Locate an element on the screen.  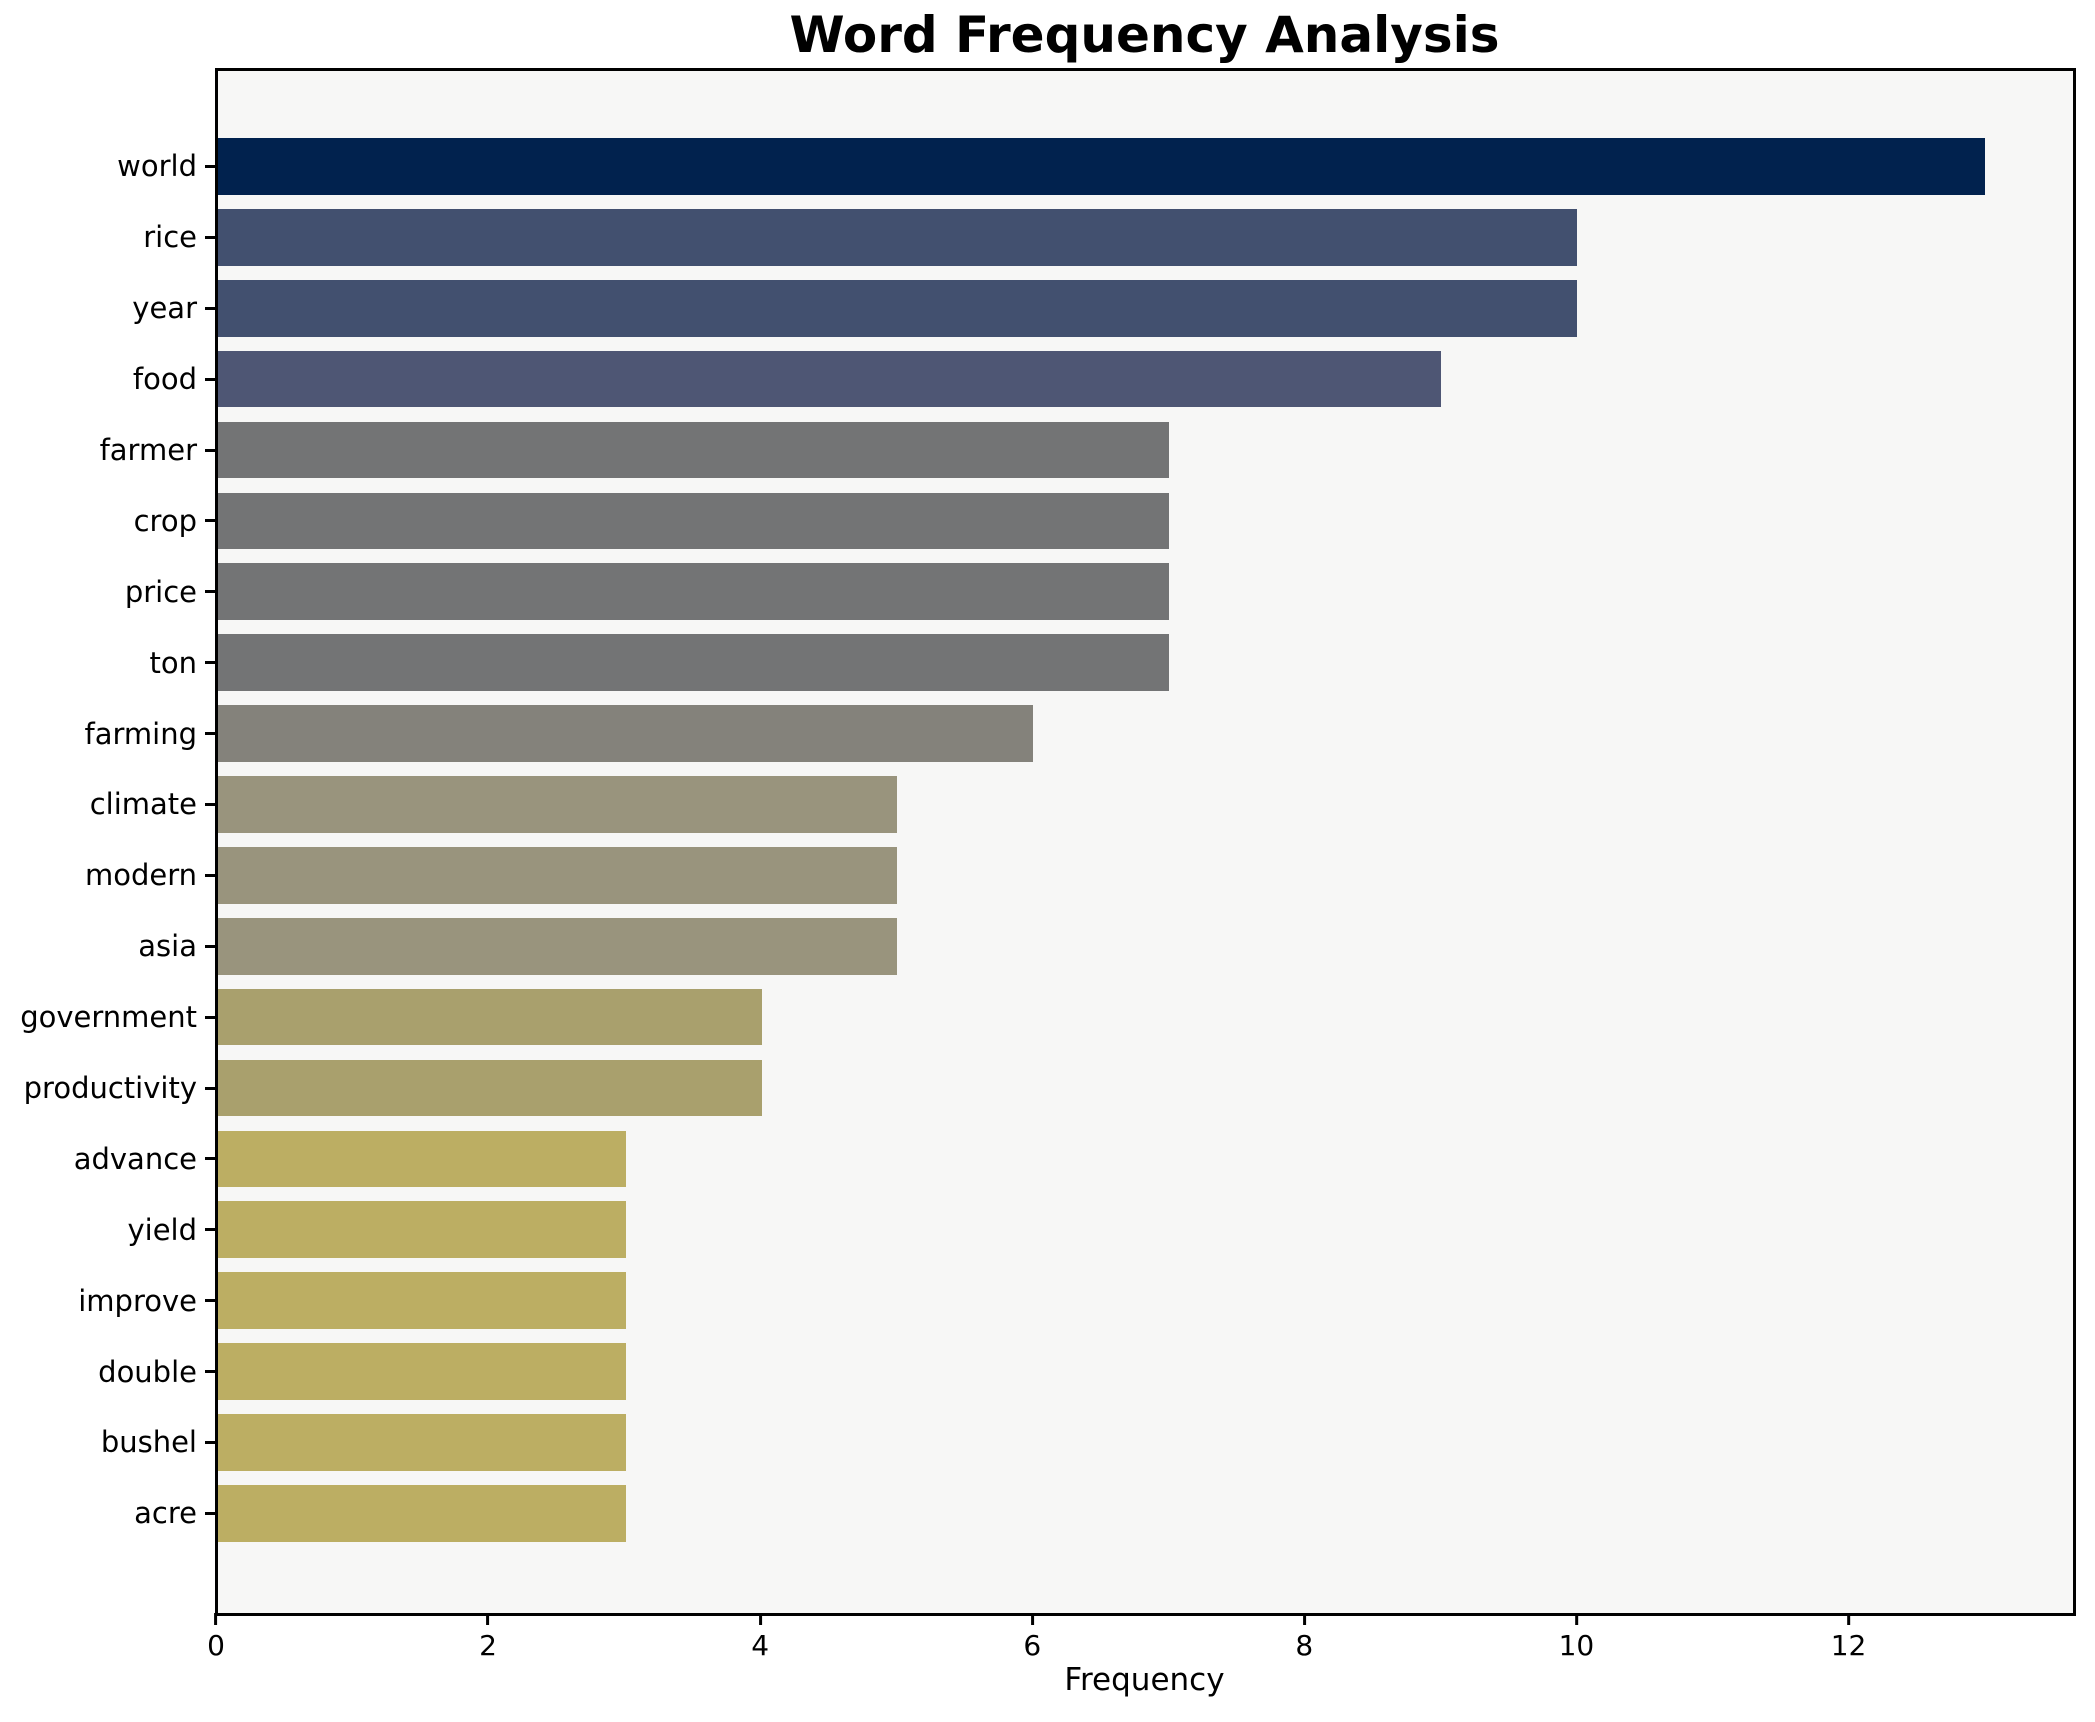
y-label-row: asia is located at coordinates (108, 946).